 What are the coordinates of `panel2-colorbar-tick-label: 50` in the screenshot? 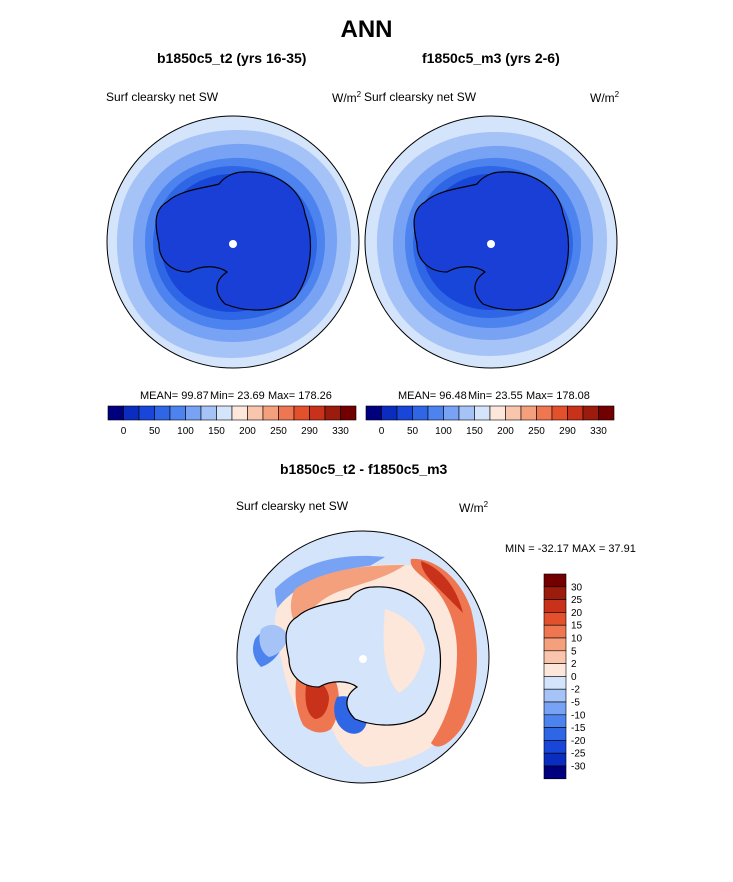 It's located at (413, 431).